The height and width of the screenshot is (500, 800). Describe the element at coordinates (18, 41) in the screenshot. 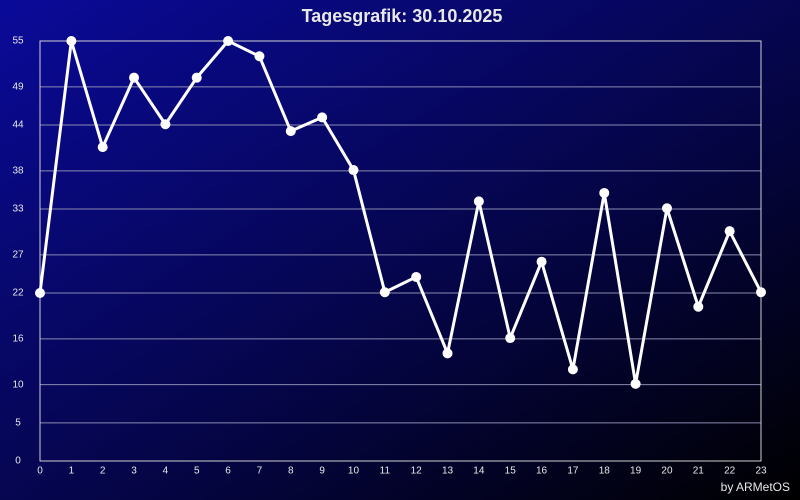

I see `y-tick-label: 55` at that location.